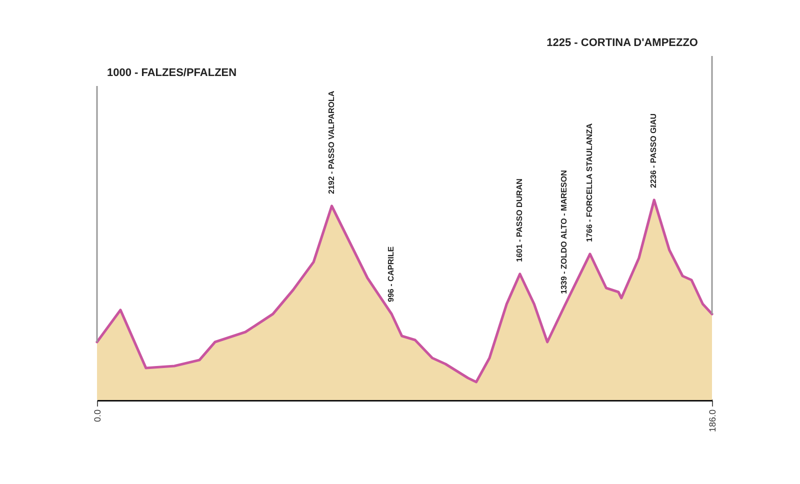 The height and width of the screenshot is (484, 800). Describe the element at coordinates (519, 220) in the screenshot. I see `annotation: 1601 - PASSO DURAN` at that location.